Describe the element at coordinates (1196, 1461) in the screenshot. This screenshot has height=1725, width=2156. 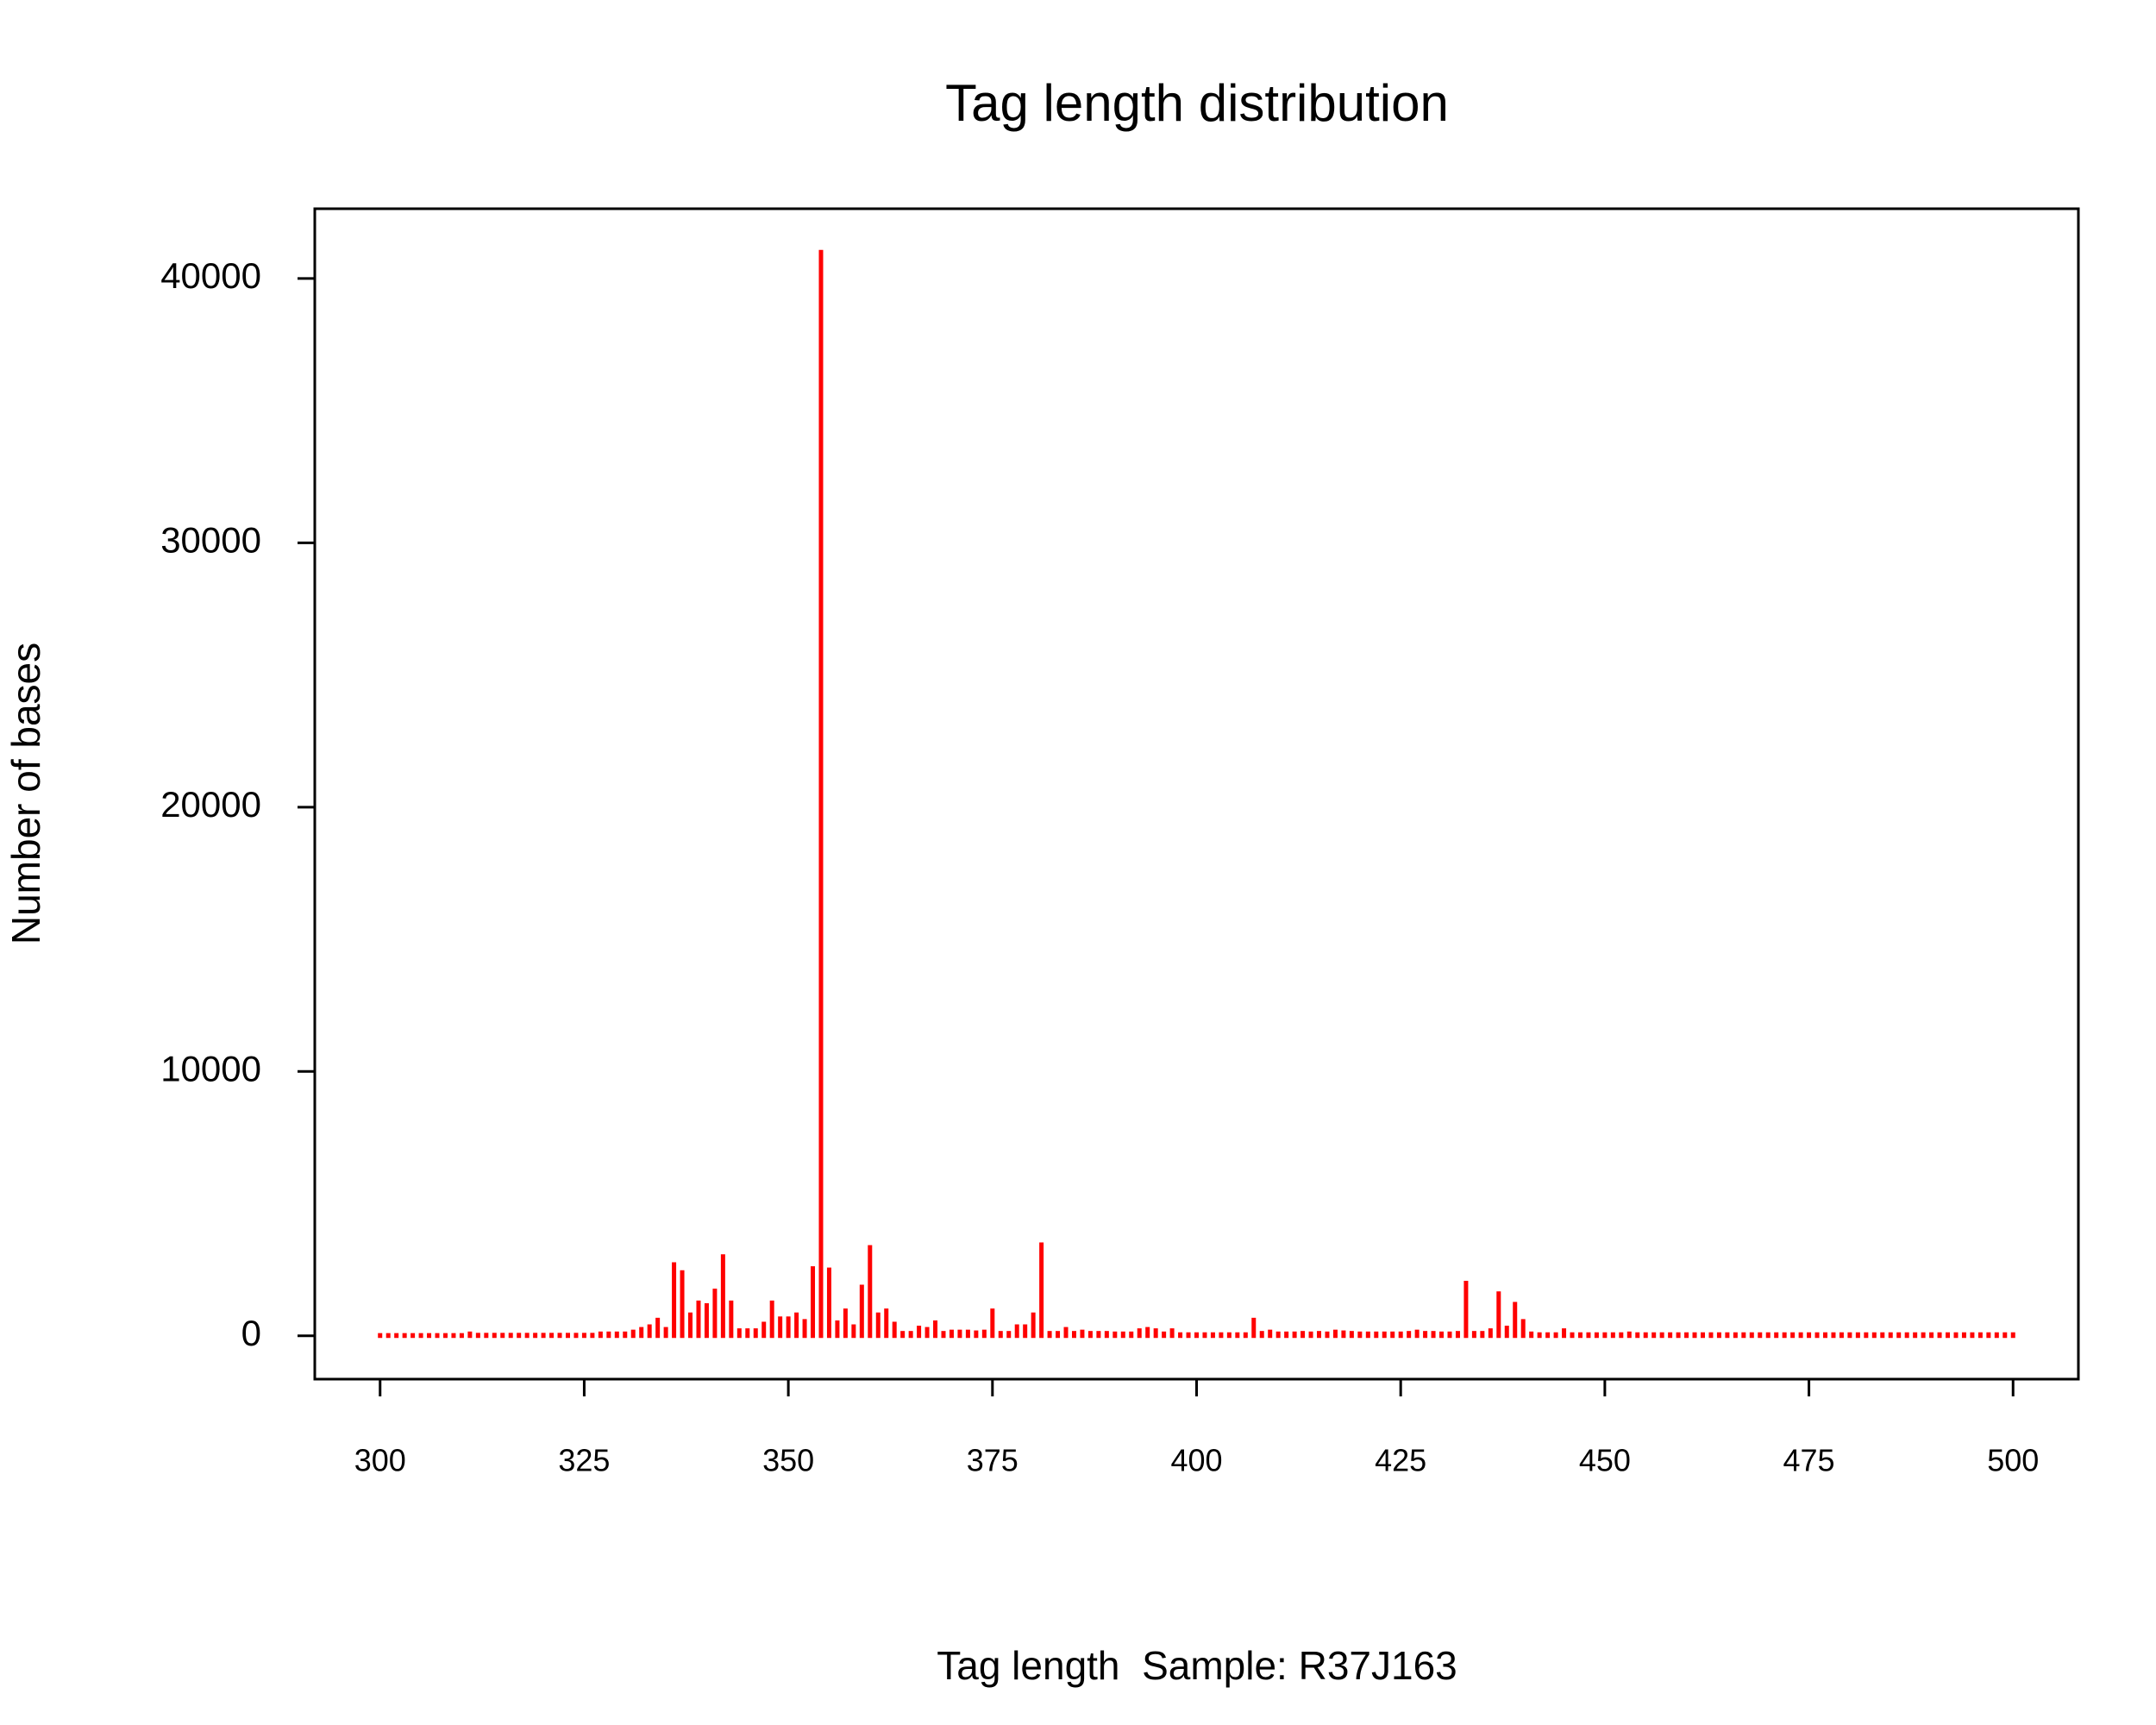
I see `x-tick-label: 400` at that location.